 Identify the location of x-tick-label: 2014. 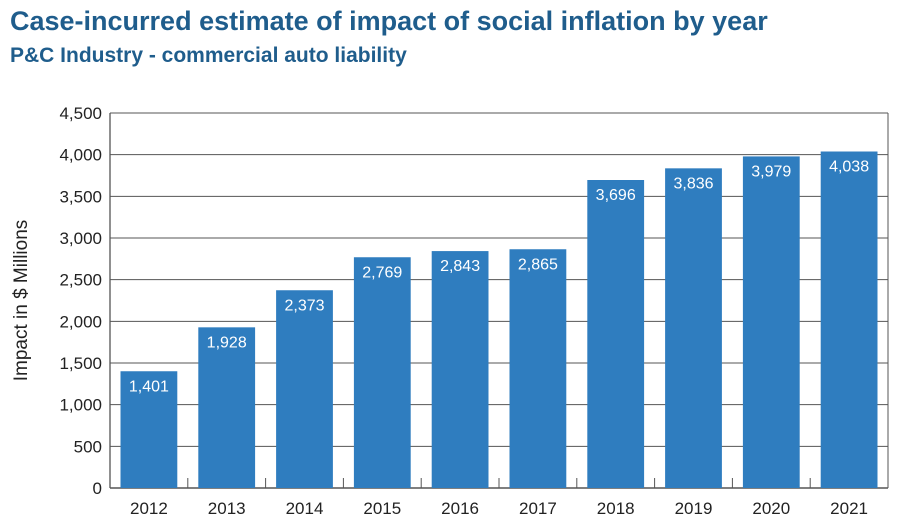
(305, 508).